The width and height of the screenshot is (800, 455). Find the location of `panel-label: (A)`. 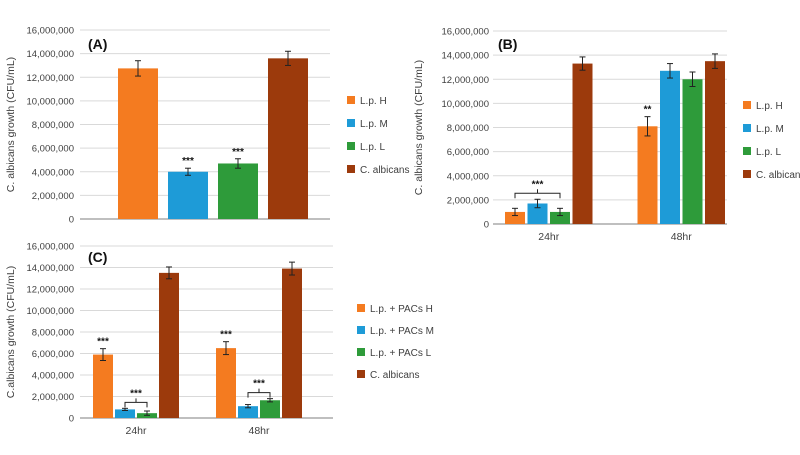

panel-label: (A) is located at coordinates (97, 44).